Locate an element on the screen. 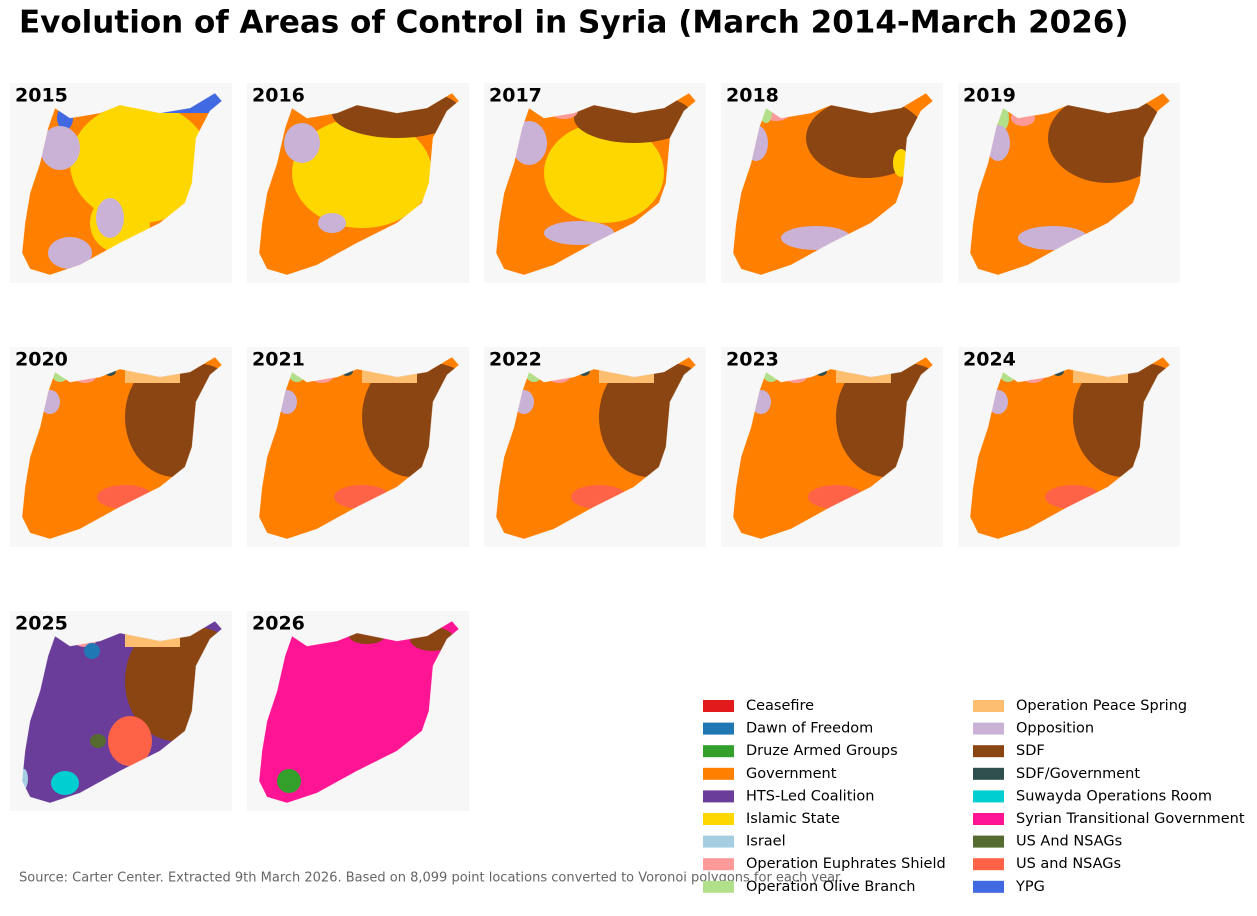 Image resolution: width=1257 pixels, height=916 pixels. legend-item: Operation Euphrates Shield is located at coordinates (824, 864).